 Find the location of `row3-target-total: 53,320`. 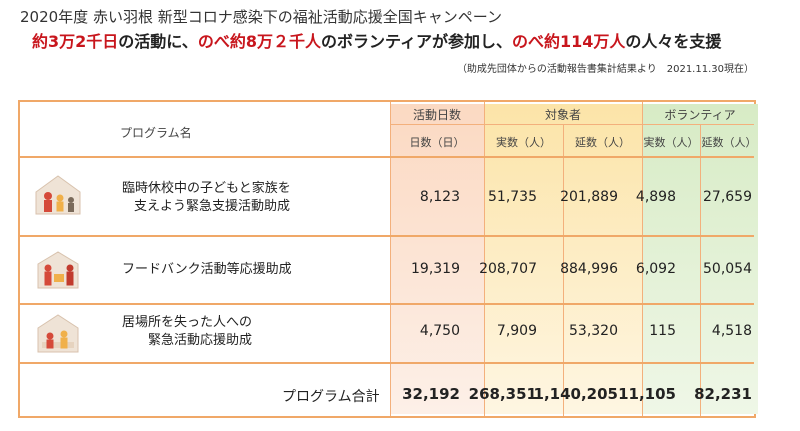

row3-target-total: 53,320 is located at coordinates (593, 331).